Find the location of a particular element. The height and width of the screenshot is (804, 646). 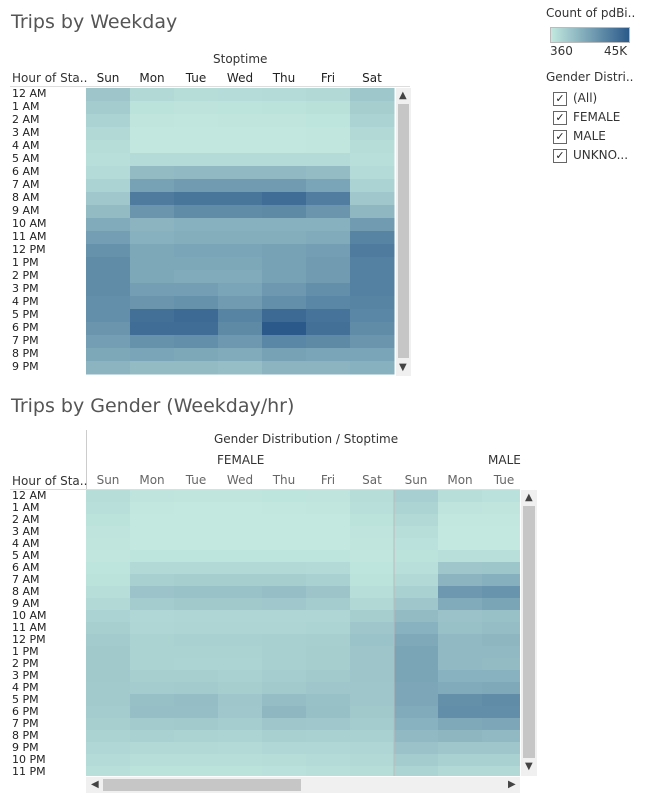

row-label: 9 AM is located at coordinates (26, 210).